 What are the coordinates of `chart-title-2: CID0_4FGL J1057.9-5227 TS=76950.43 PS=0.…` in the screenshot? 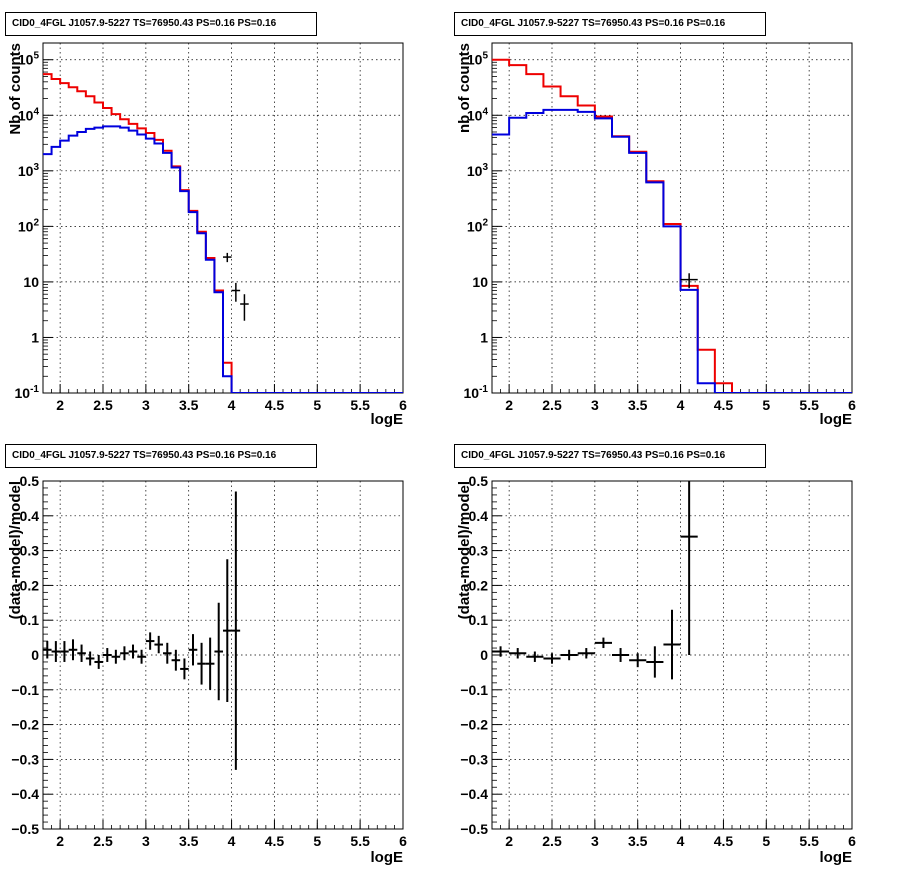 It's located at (610, 24).